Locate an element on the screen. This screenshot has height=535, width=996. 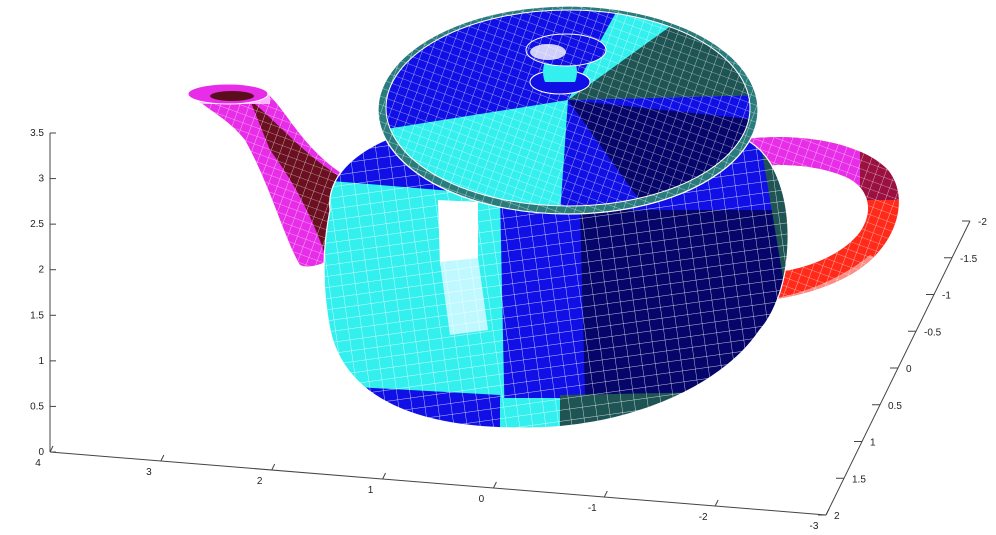
y-tick-label: 0 is located at coordinates (909, 369).